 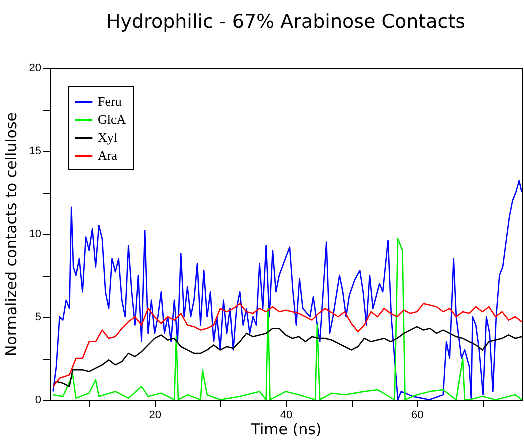 What do you see at coordinates (35, 234) in the screenshot?
I see `y-tick-label: 10` at bounding box center [35, 234].